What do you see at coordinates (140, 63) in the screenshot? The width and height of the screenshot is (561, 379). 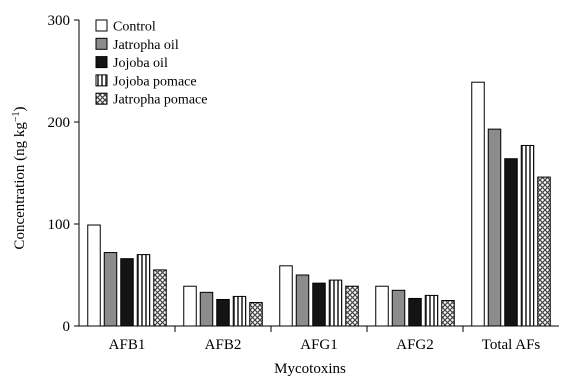 I see `legend-label: Jojoba oil` at bounding box center [140, 63].